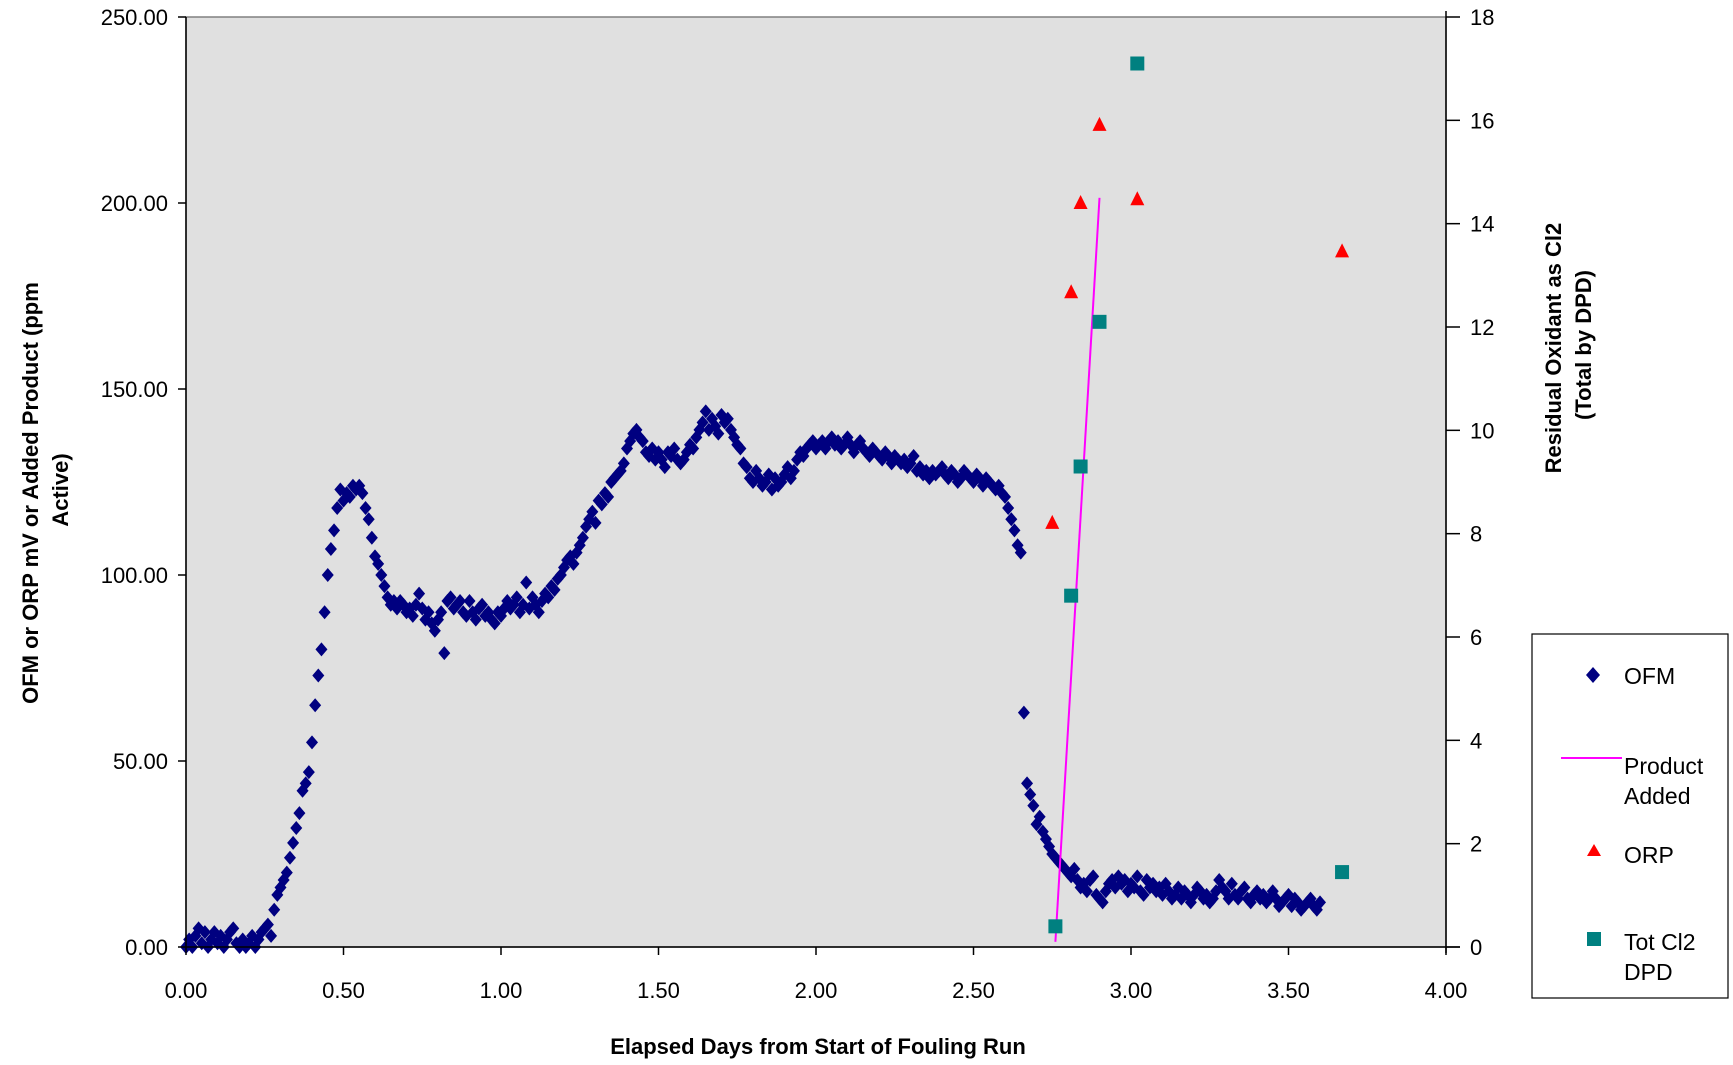  What do you see at coordinates (1593, 675) in the screenshot?
I see `legend-ofm-marker` at bounding box center [1593, 675].